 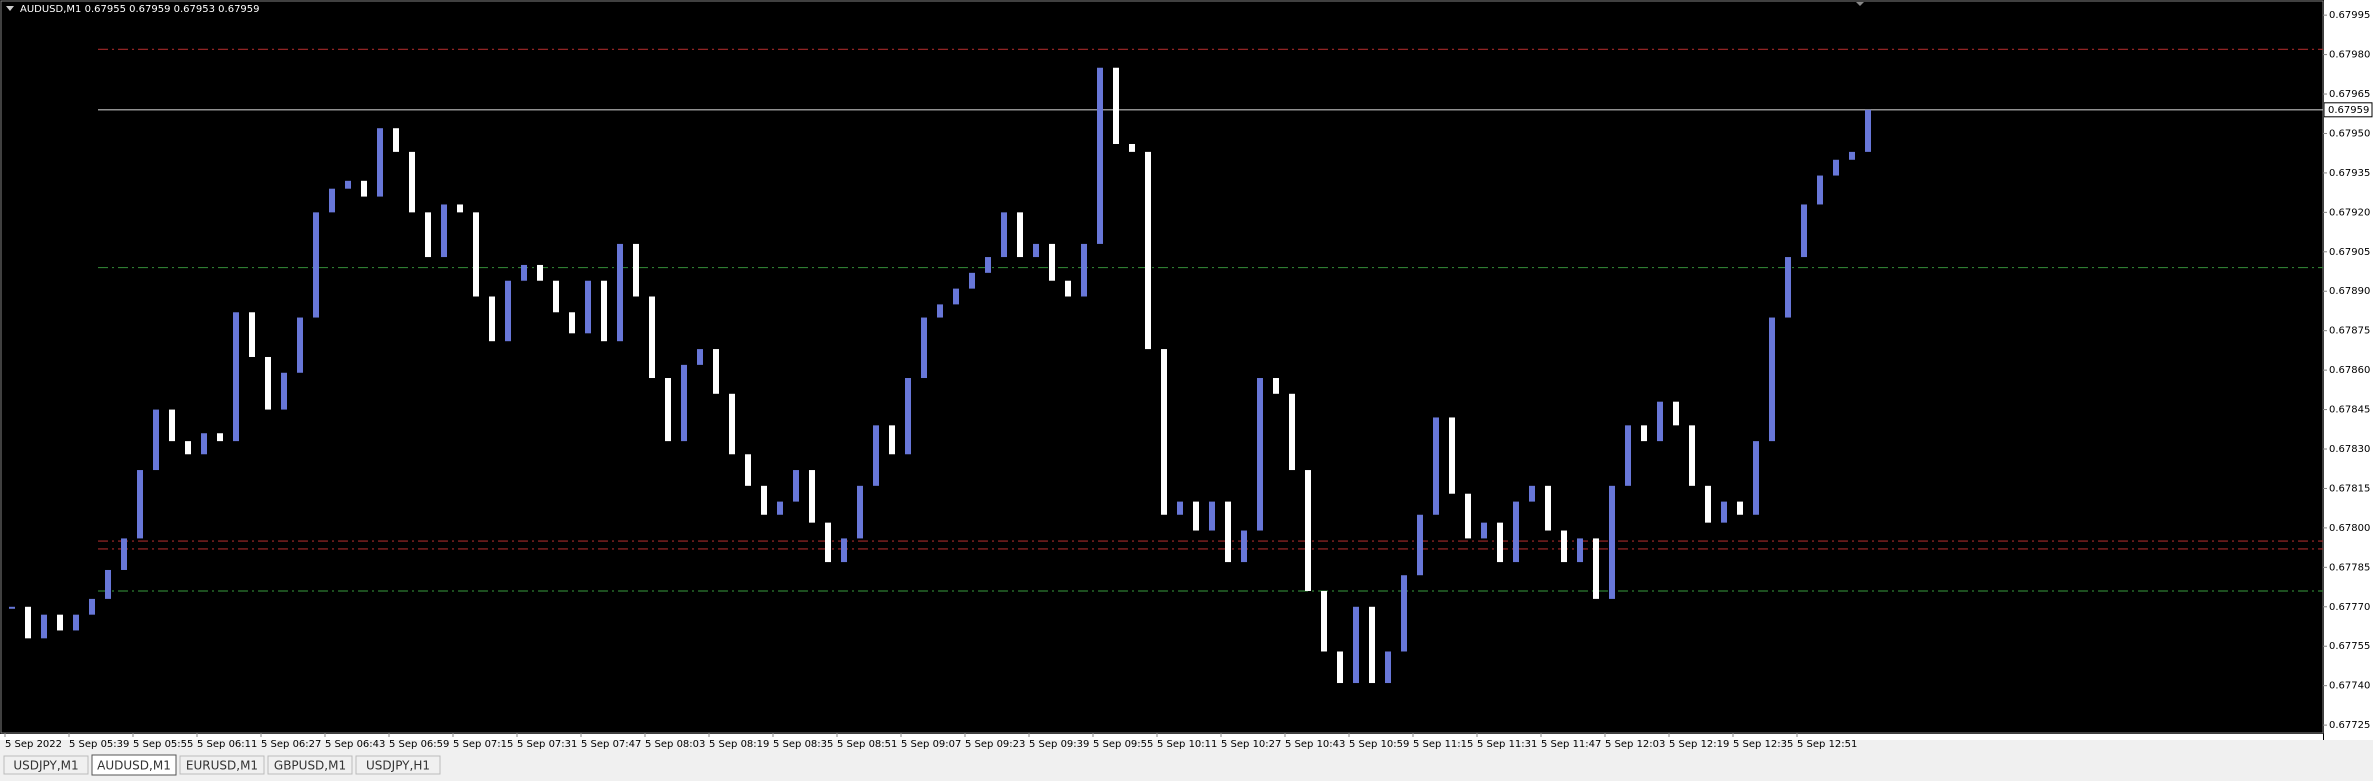 What do you see at coordinates (2349, 94) in the screenshot?
I see `y-tick-label: 0.67965` at bounding box center [2349, 94].